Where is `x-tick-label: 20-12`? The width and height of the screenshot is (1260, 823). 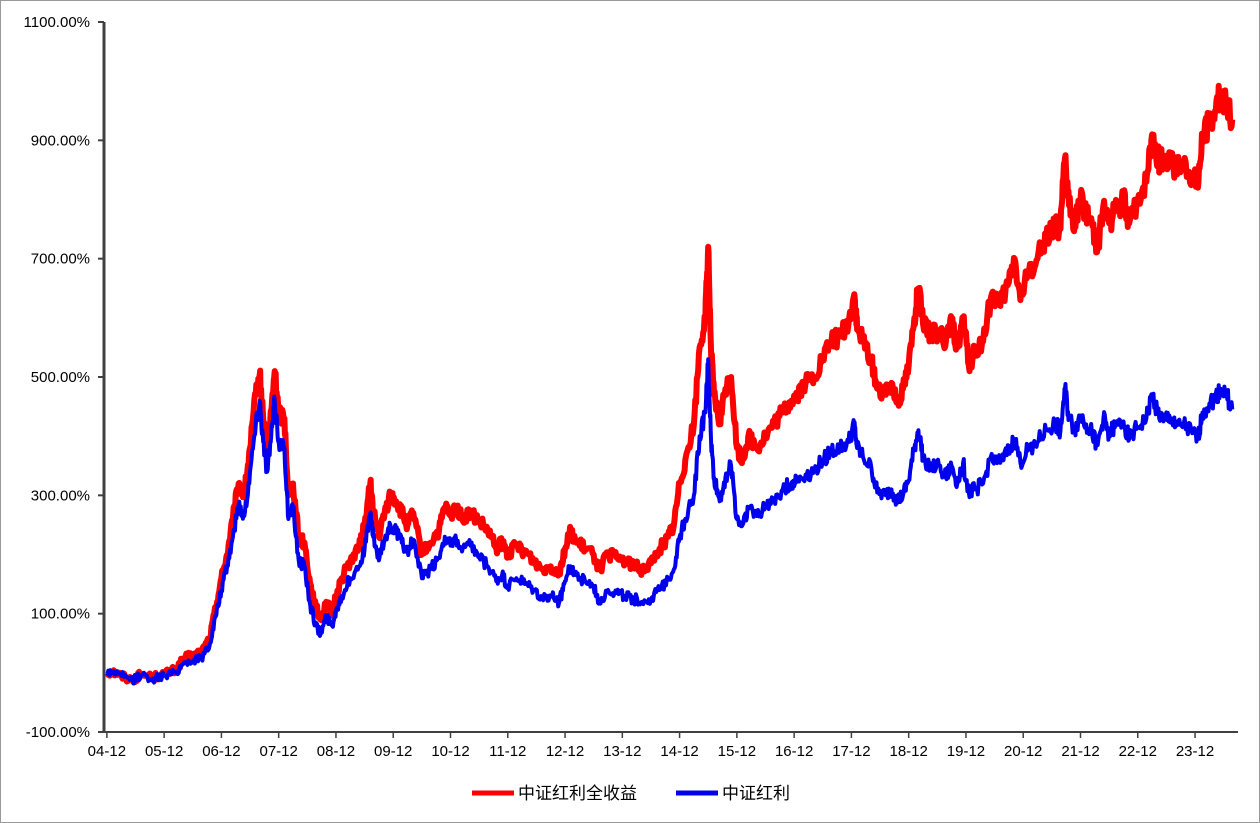 x-tick-label: 20-12 is located at coordinates (1023, 751).